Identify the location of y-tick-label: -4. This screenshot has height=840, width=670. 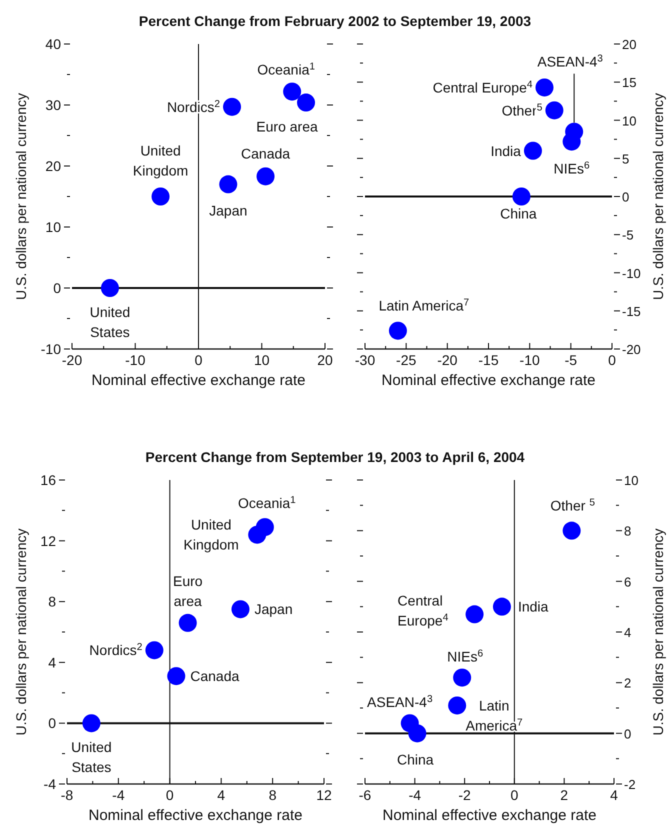
(50, 784).